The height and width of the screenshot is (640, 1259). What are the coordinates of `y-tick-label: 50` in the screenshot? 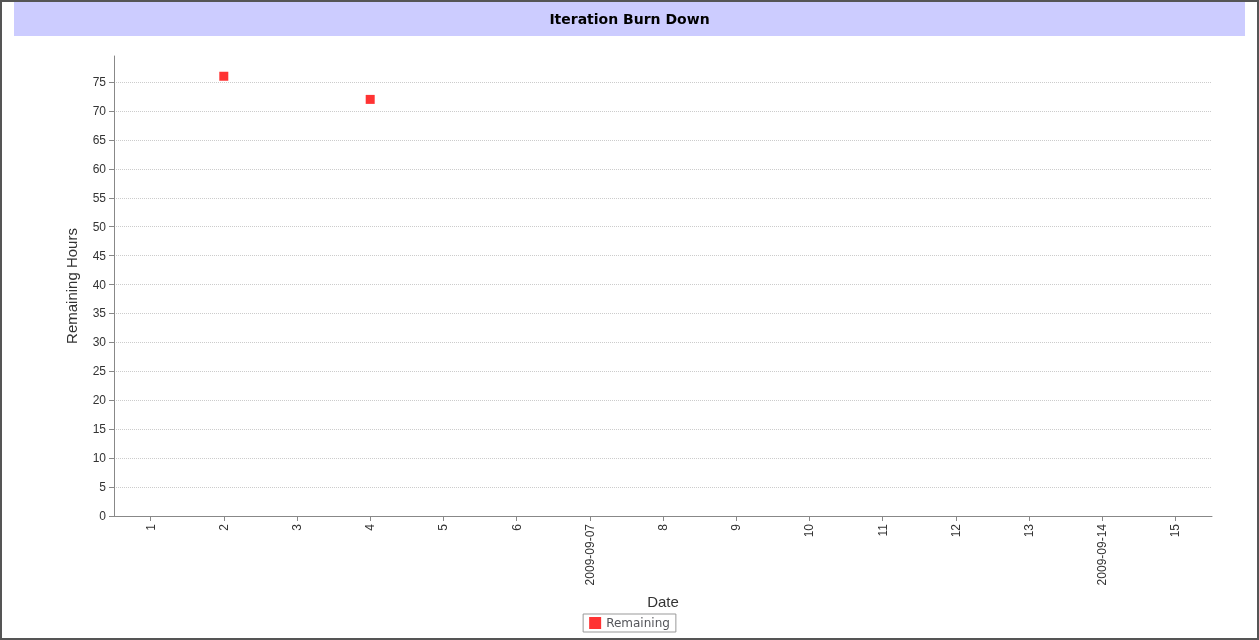 It's located at (99, 226).